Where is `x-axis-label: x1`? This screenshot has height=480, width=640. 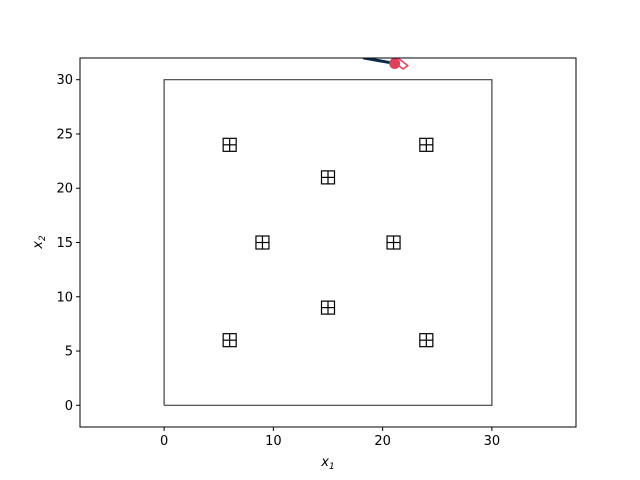 x-axis-label: x1 is located at coordinates (327, 463).